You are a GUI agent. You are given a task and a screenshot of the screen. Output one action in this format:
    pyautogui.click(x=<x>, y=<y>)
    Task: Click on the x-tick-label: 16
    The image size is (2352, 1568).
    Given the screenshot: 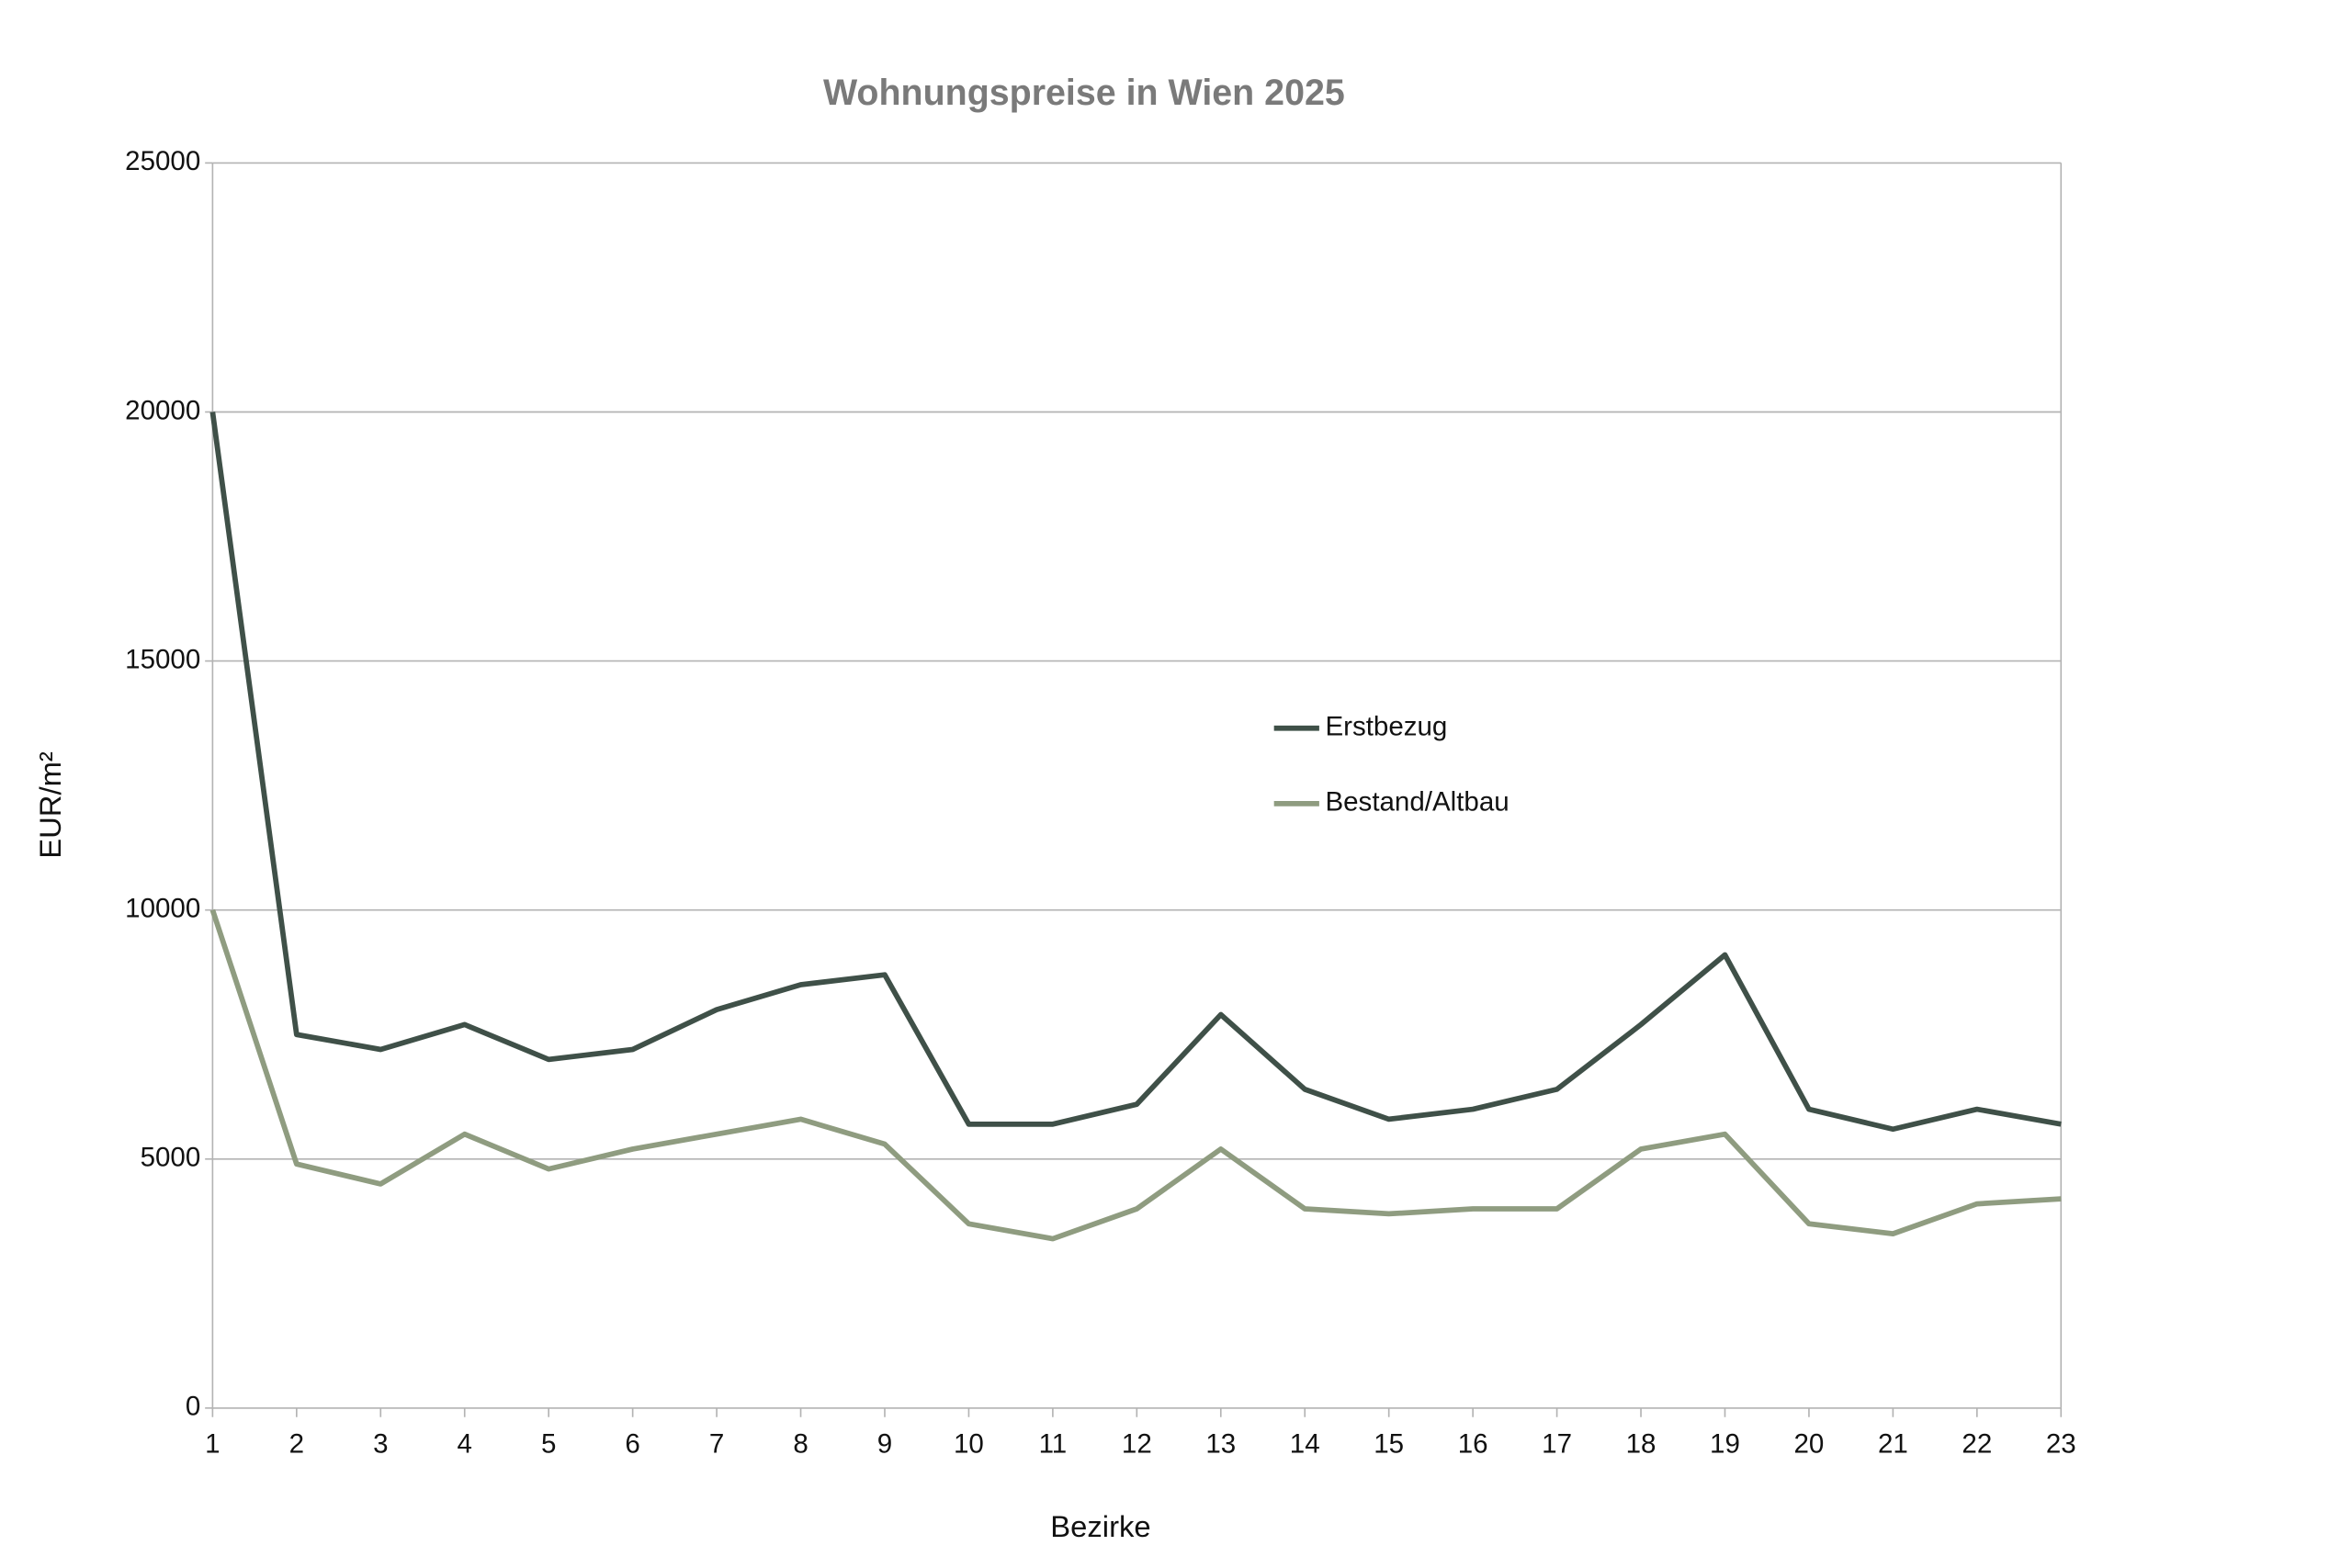 What is the action you would take?
    pyautogui.click(x=1473, y=1444)
    